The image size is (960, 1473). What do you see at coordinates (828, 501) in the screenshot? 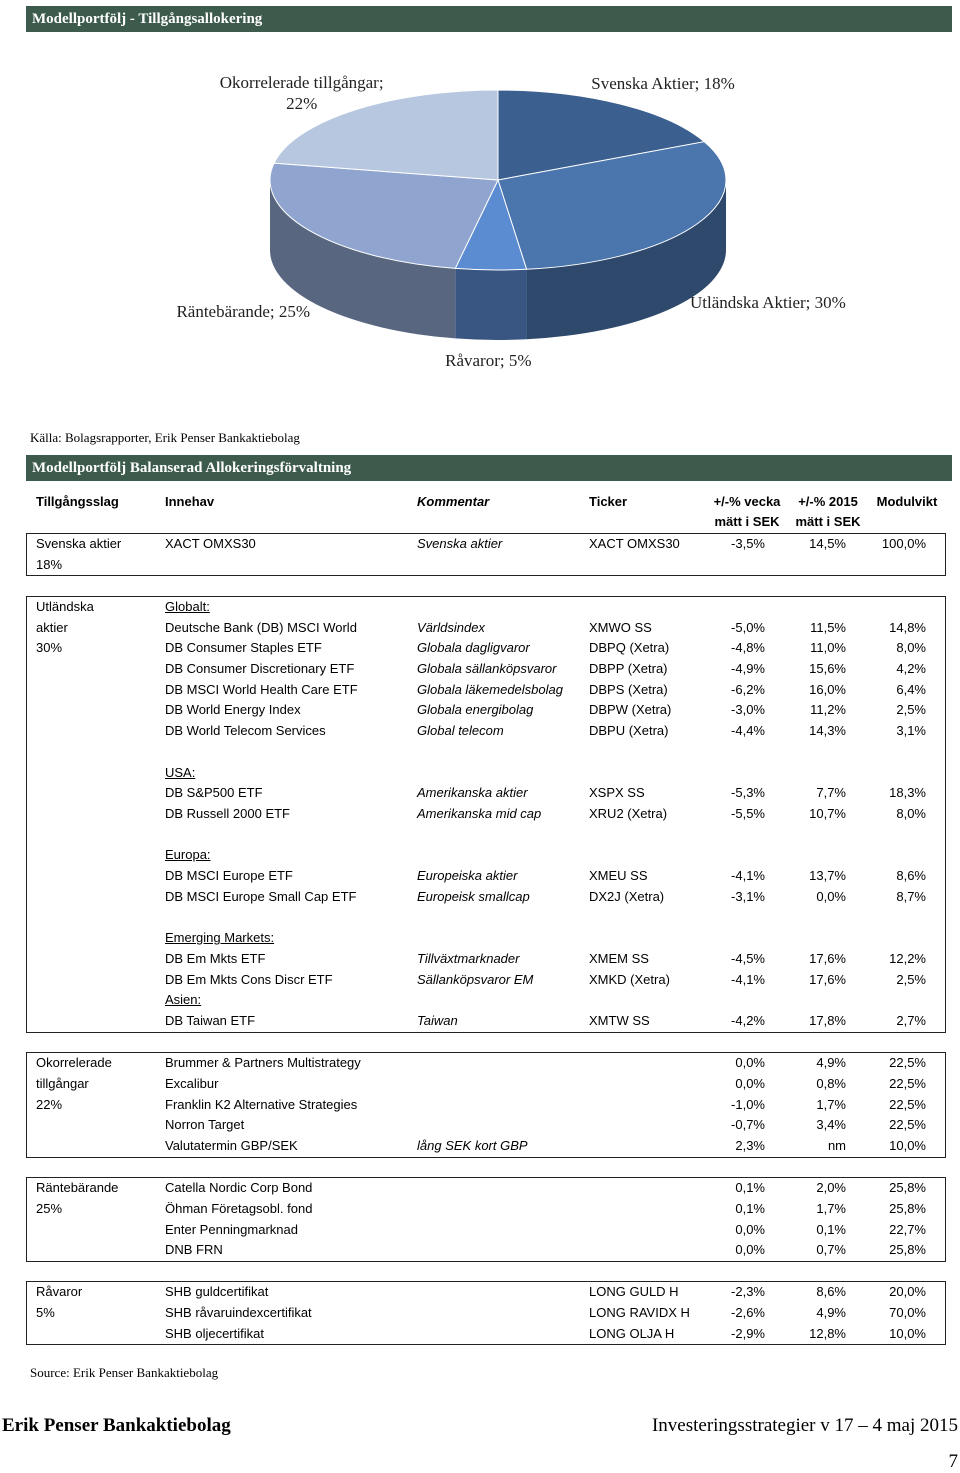
I see `header-cell: +/-% 2015` at bounding box center [828, 501].